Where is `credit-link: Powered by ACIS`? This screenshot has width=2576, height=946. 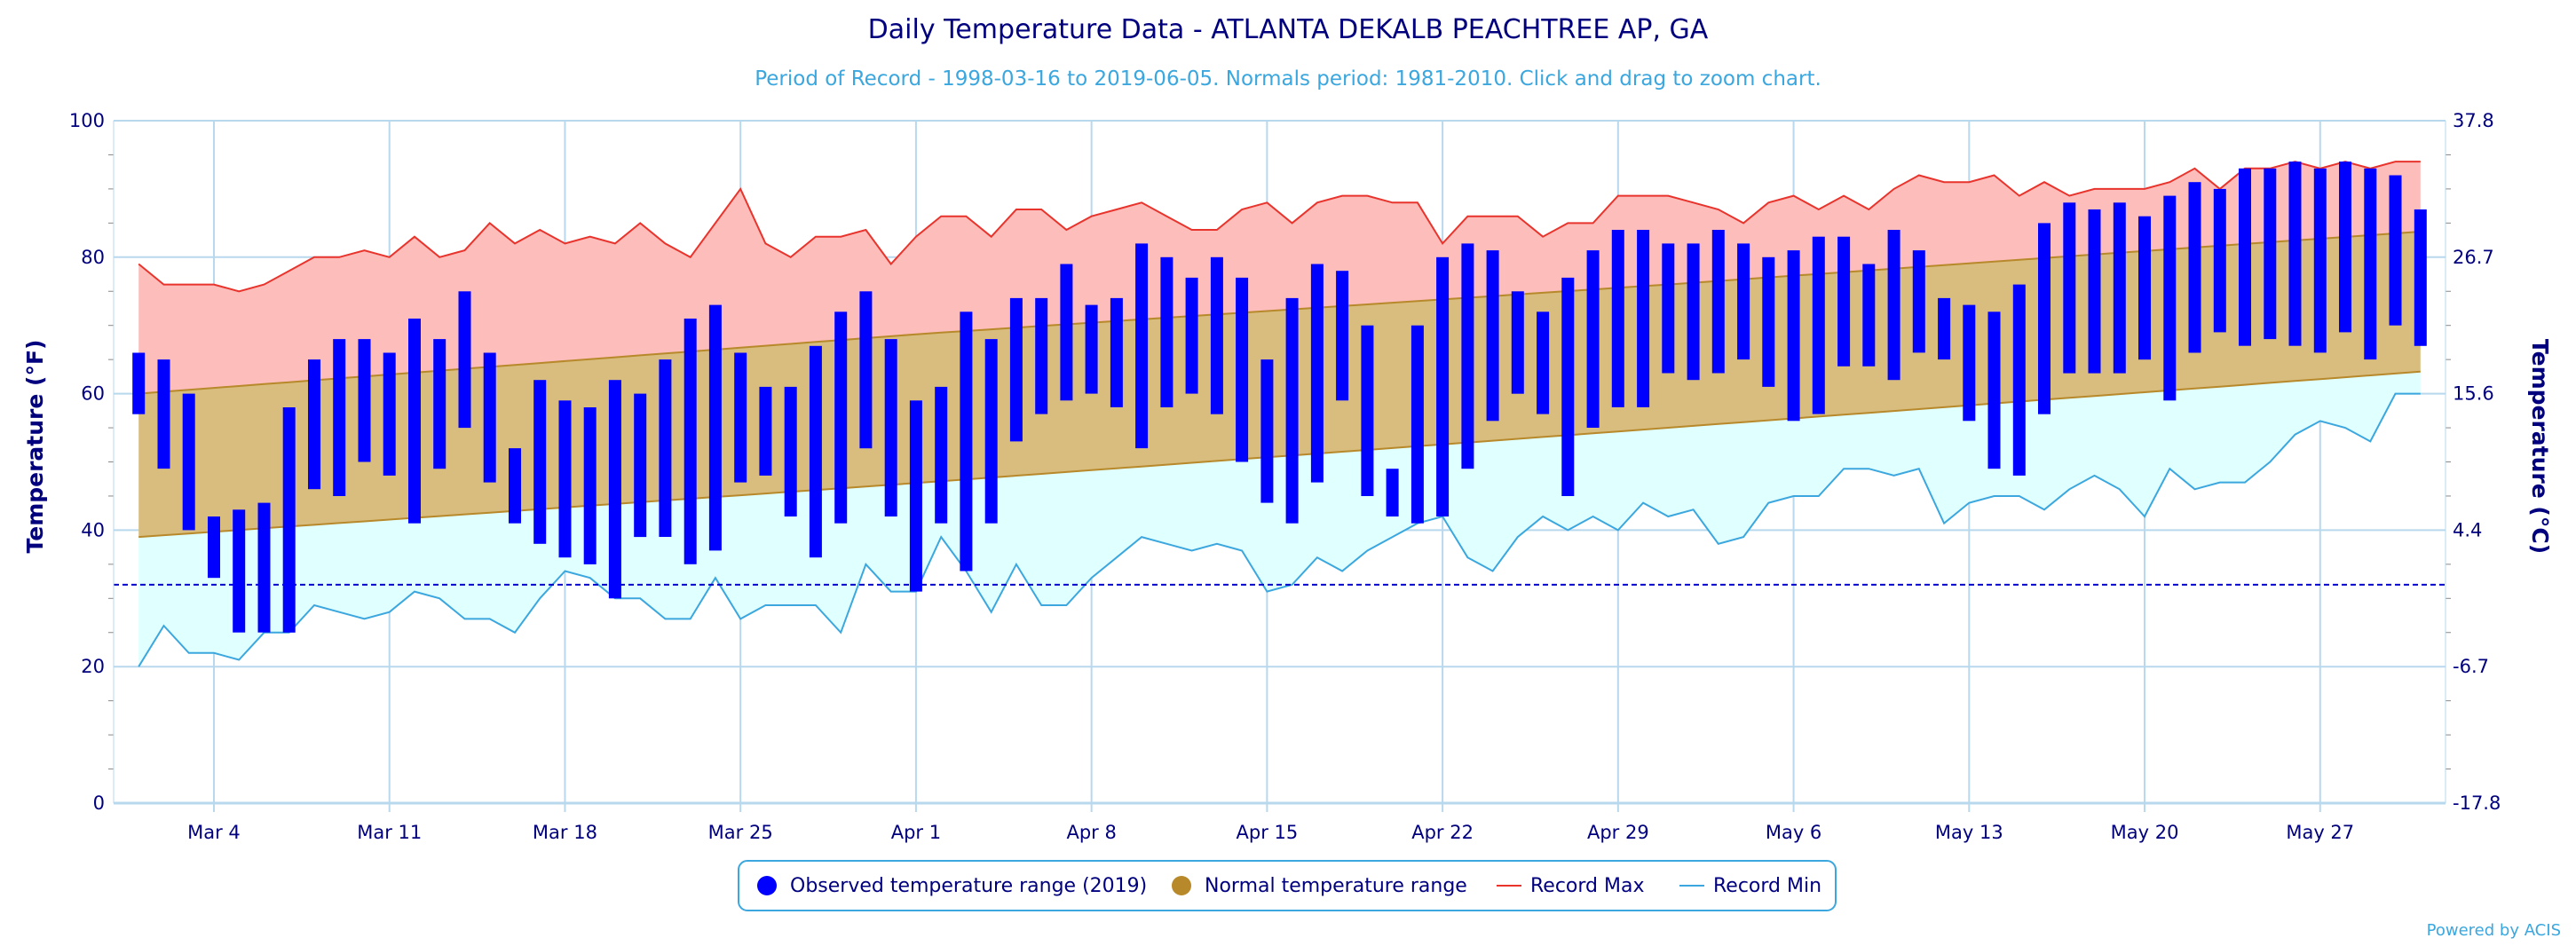
credit-link: Powered by ACIS is located at coordinates (2494, 931).